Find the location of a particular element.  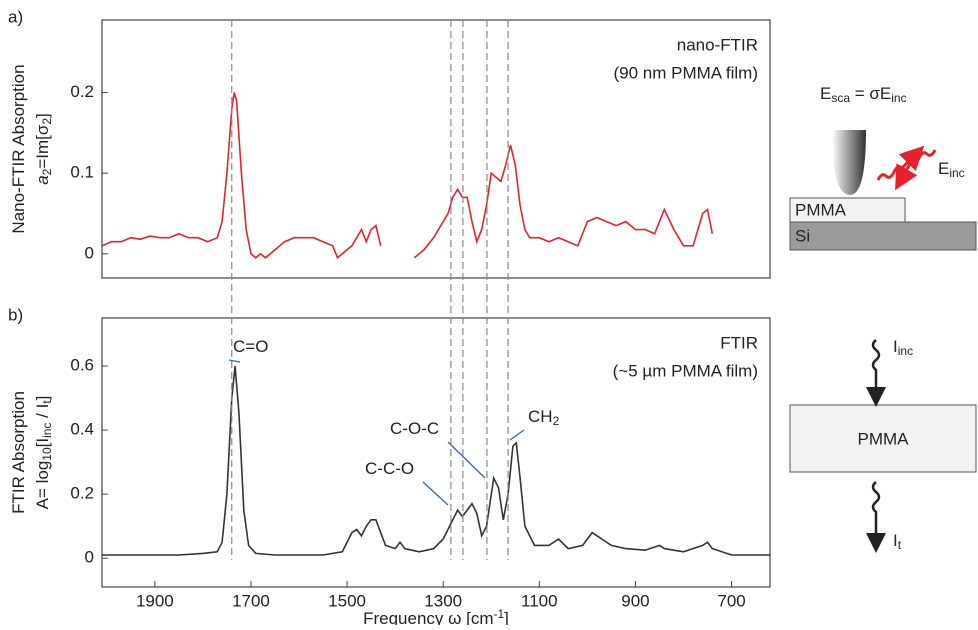

incident-field-label: Einc is located at coordinates (951, 169).